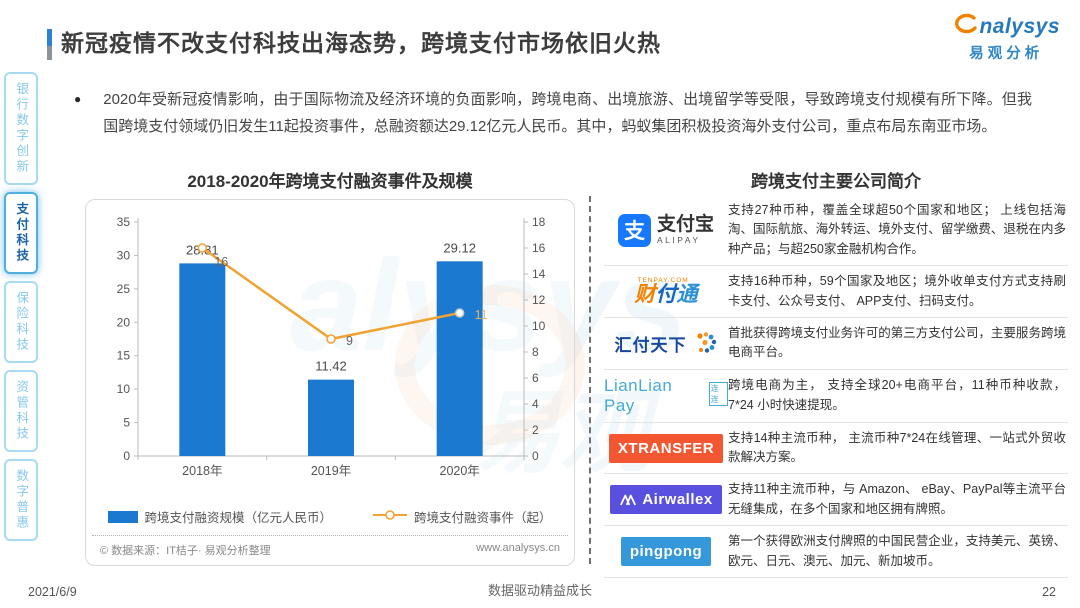 The width and height of the screenshot is (1080, 608). What do you see at coordinates (1019, 26) in the screenshot?
I see `analysys-wordmark: nalysys` at bounding box center [1019, 26].